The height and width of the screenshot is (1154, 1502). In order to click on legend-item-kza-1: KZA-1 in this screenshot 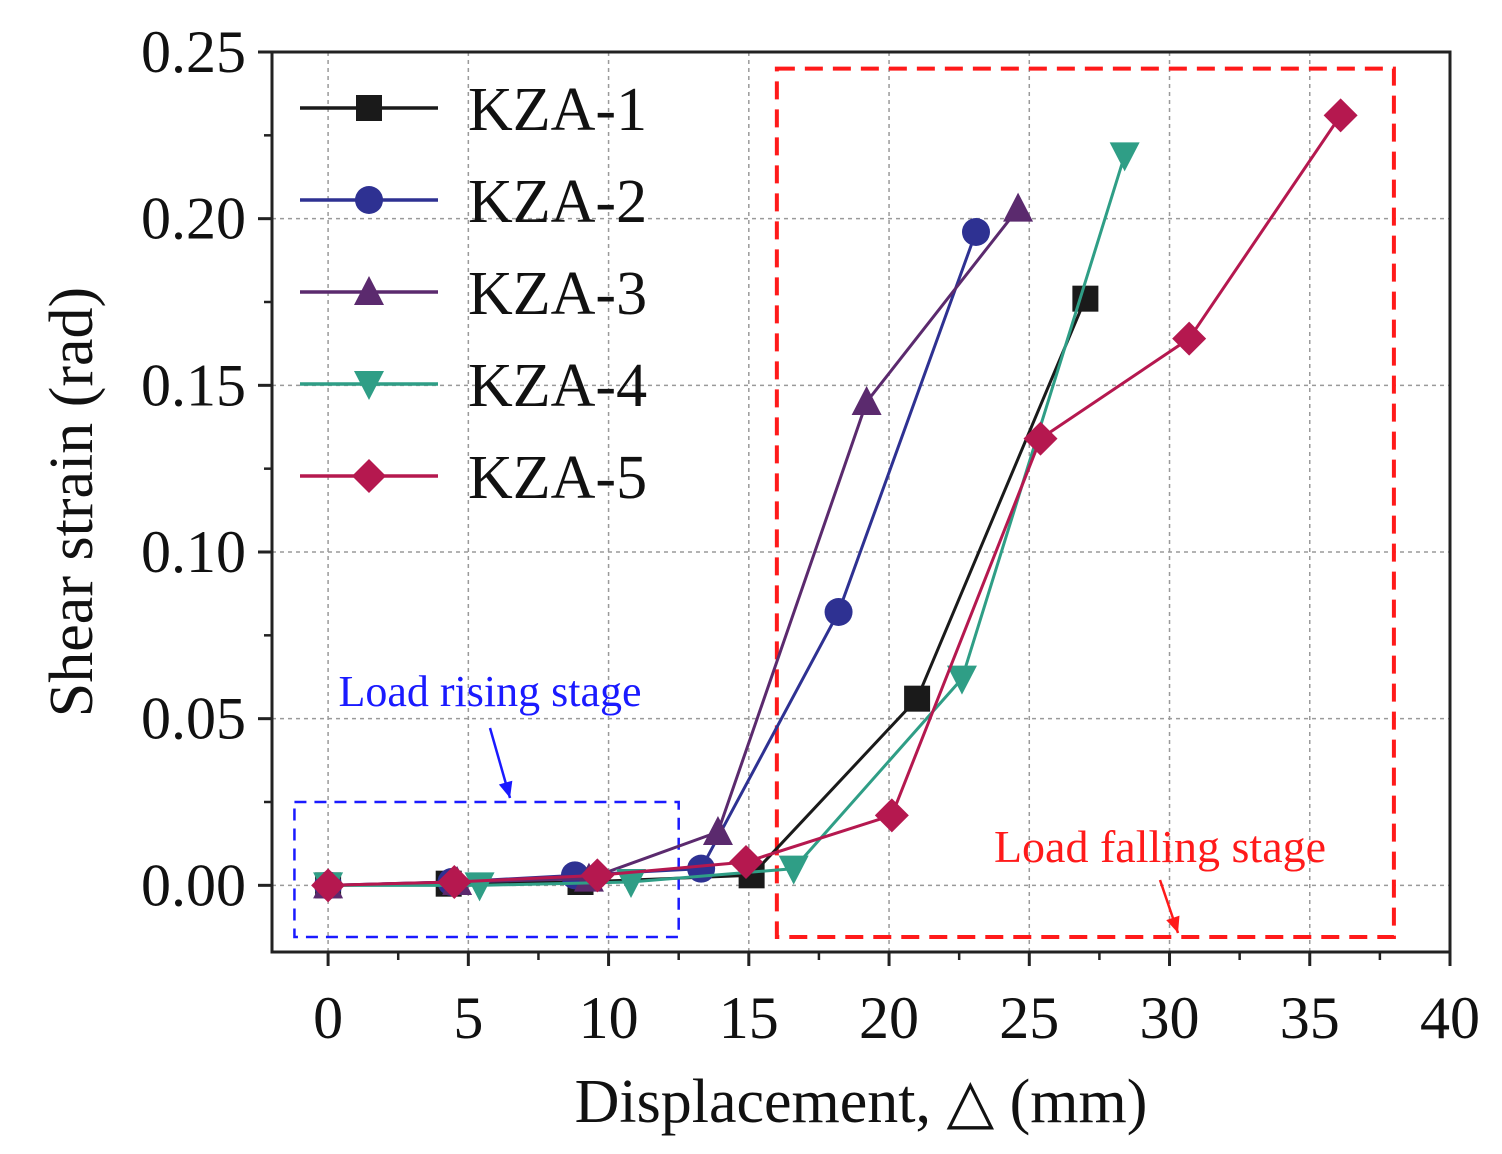, I will do `click(473, 110)`.